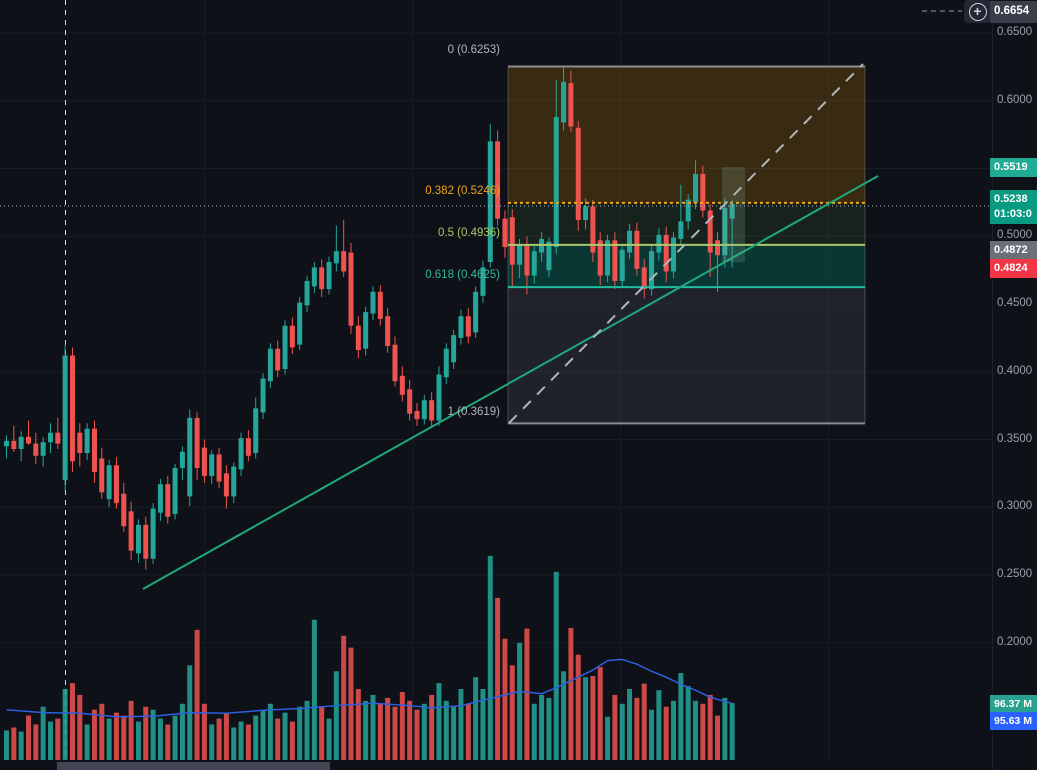  I want to click on add-alert-plus-button: +, so click(977, 11).